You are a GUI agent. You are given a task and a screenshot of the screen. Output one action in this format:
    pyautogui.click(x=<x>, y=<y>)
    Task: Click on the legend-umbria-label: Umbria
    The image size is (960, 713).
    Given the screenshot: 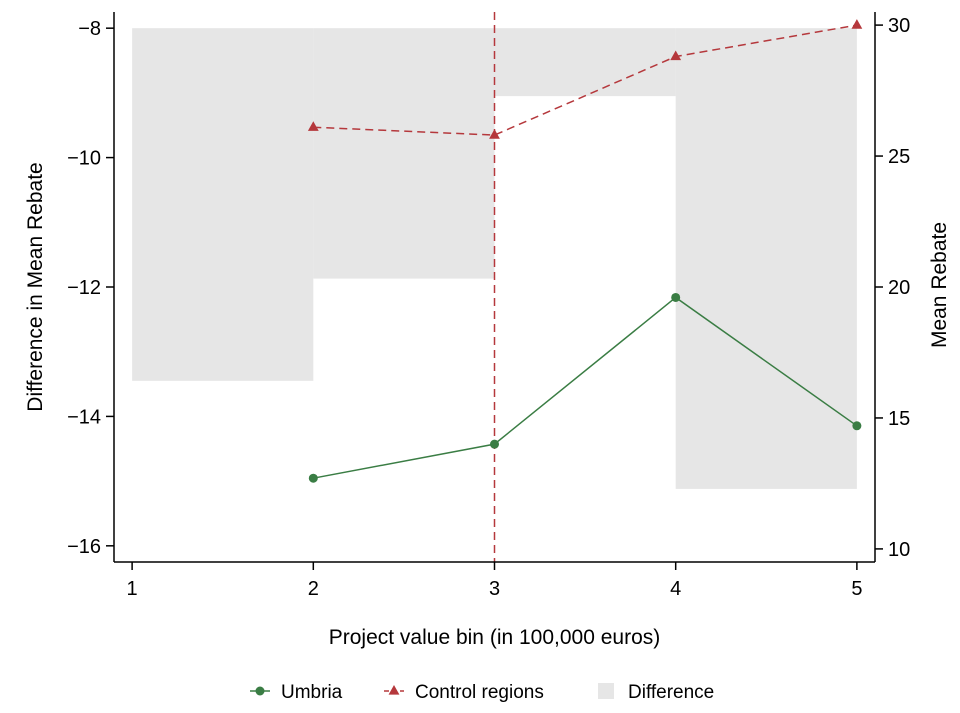 What is the action you would take?
    pyautogui.click(x=312, y=692)
    